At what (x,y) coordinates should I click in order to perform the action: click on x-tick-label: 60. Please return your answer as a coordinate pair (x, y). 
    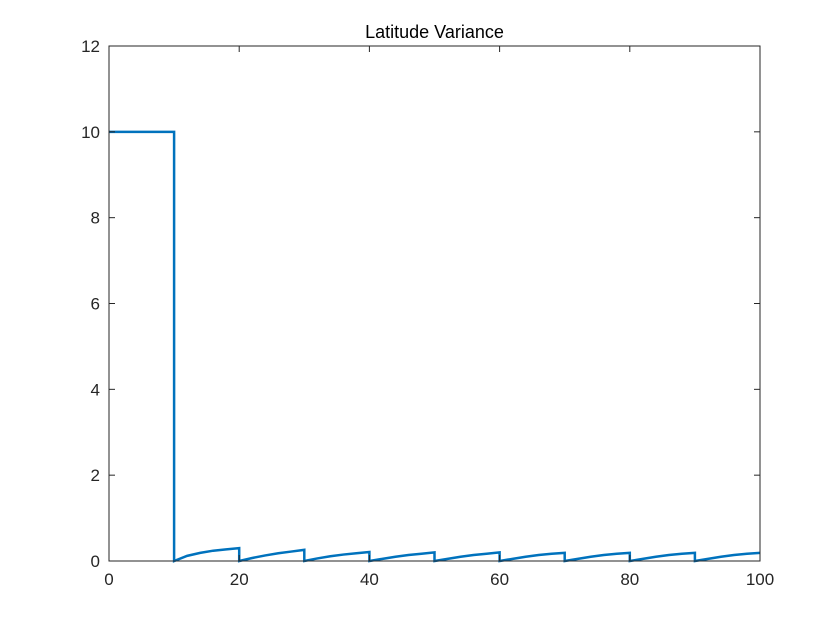
    Looking at the image, I should click on (499, 579).